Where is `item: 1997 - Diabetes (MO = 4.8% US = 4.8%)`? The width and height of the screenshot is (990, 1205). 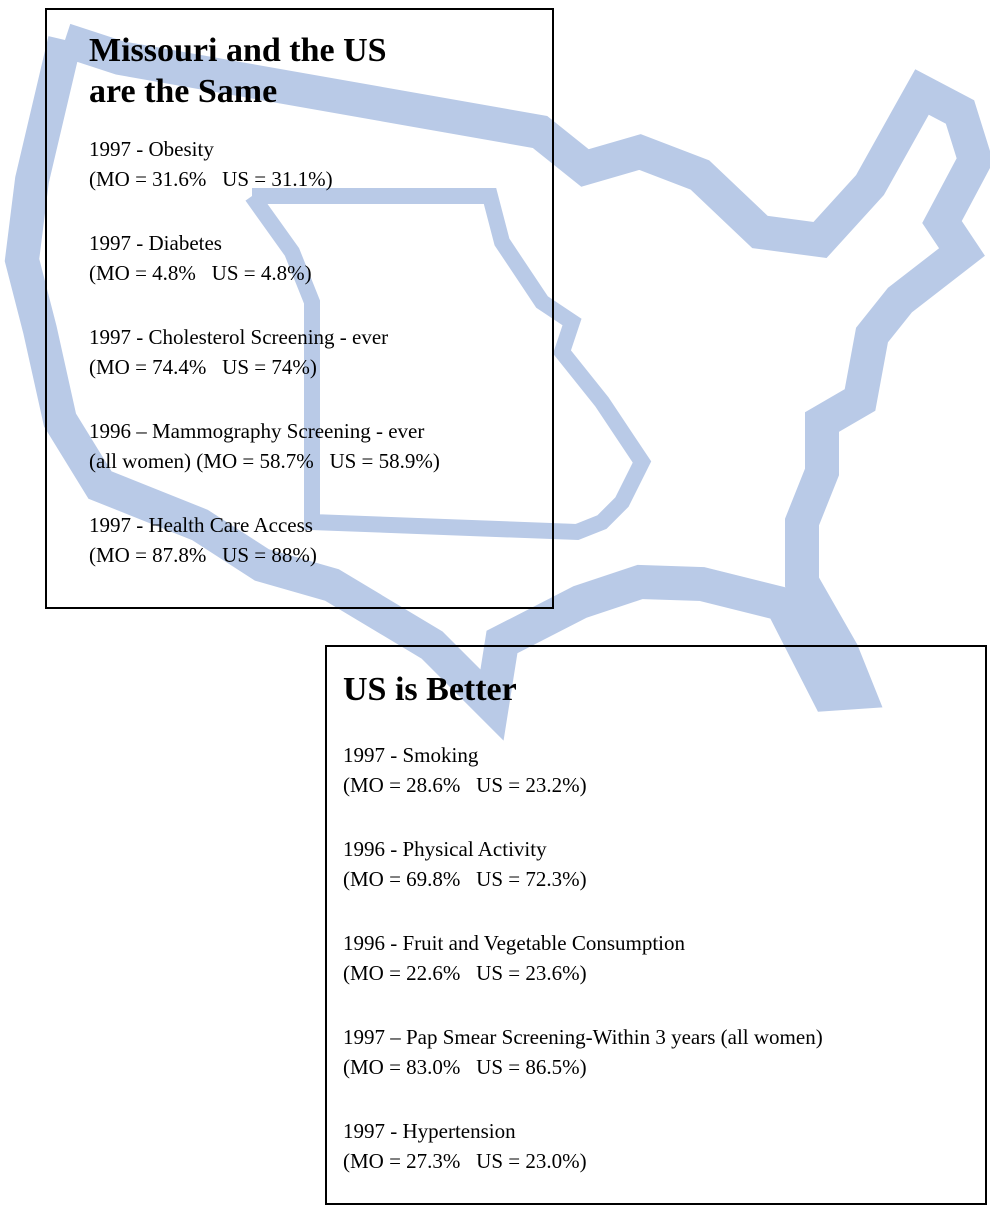 item: 1997 - Diabetes (MO = 4.8% US = 4.8%) is located at coordinates (320, 258).